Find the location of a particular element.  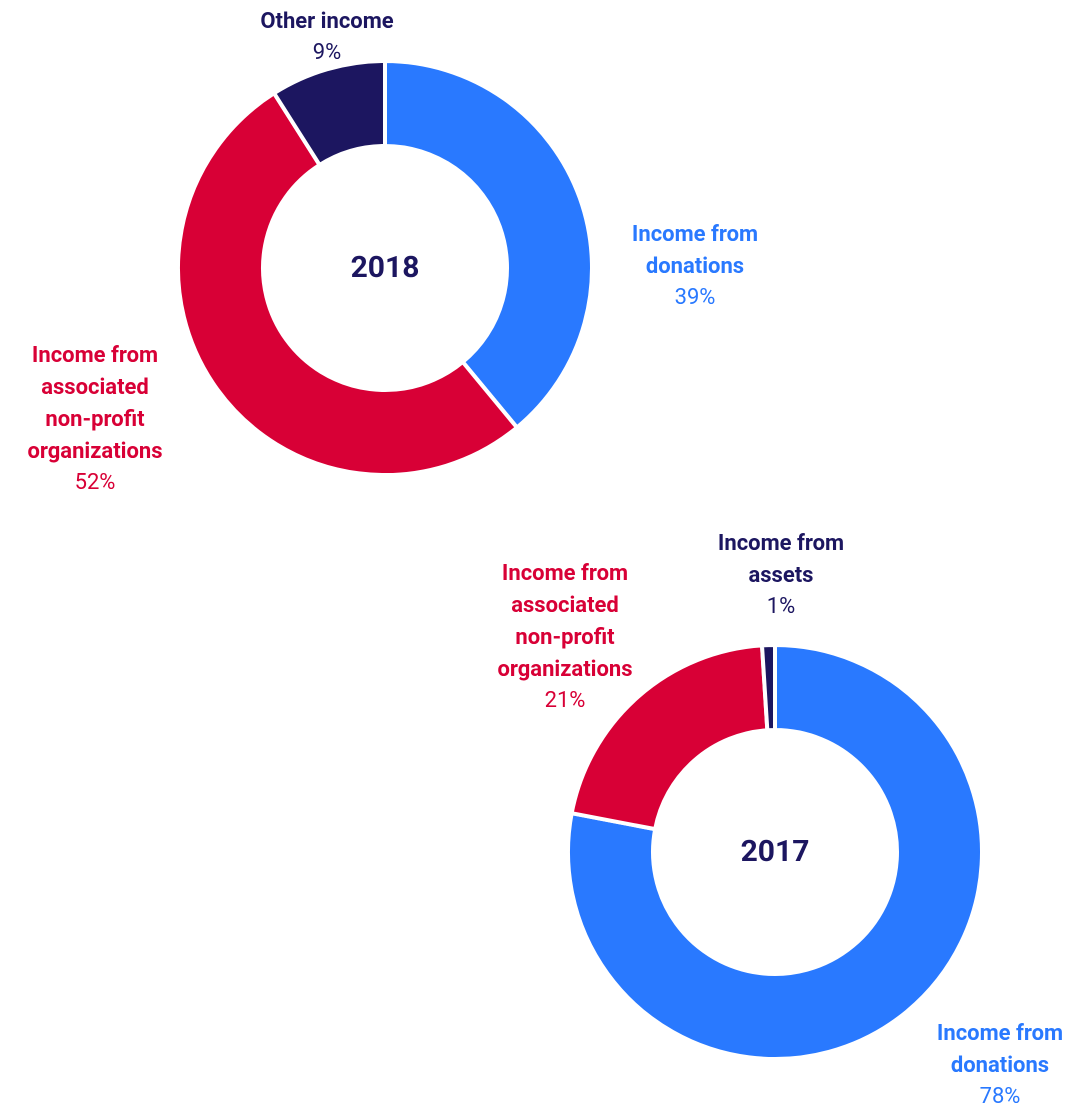

slice-value-label: 9% is located at coordinates (327, 52).